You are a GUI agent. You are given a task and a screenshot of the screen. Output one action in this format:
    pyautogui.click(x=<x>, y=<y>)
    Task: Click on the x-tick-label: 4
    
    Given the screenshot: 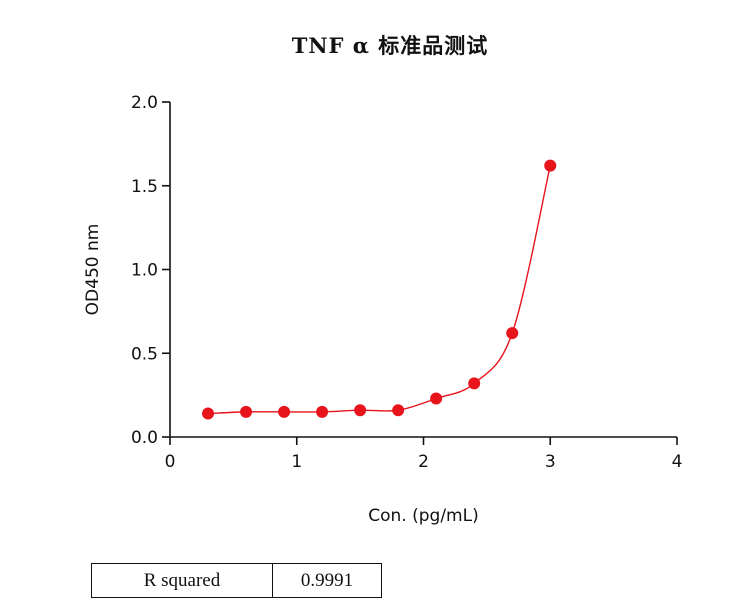 What is the action you would take?
    pyautogui.click(x=677, y=462)
    